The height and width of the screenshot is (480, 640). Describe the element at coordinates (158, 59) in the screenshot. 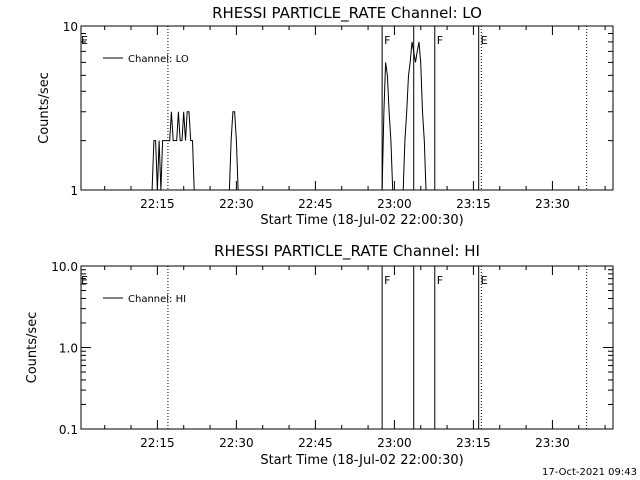

I see `legend-label: Channel: LO` at that location.